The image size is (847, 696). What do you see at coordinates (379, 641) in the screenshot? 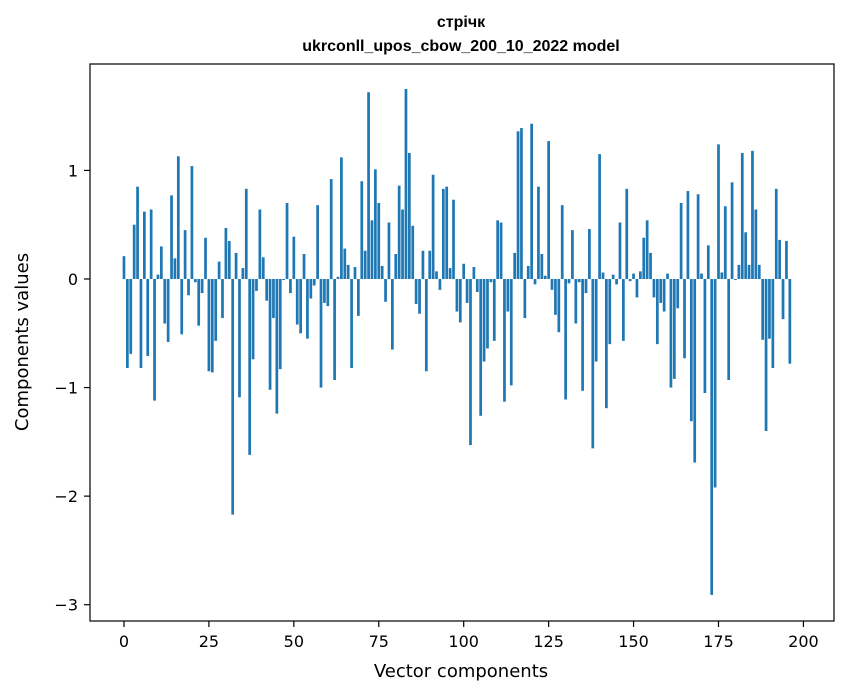
I see `x-tick-label: 75` at bounding box center [379, 641].